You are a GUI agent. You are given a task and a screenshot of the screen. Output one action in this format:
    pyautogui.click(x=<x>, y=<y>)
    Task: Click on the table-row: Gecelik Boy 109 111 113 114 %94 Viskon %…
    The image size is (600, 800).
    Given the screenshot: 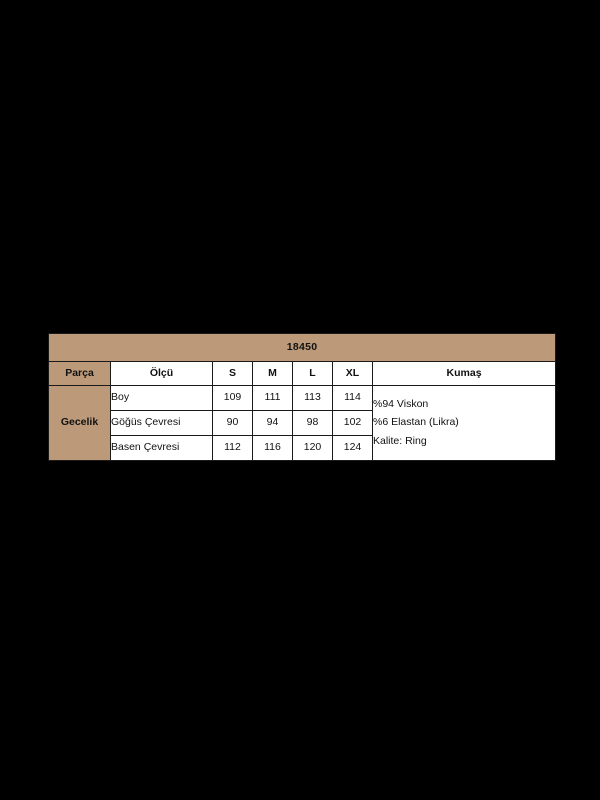 What is the action you would take?
    pyautogui.click(x=302, y=423)
    